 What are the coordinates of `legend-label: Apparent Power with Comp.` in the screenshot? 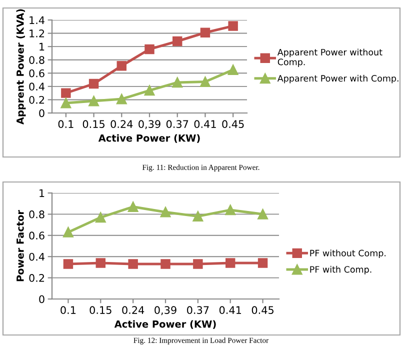 It's located at (337, 79).